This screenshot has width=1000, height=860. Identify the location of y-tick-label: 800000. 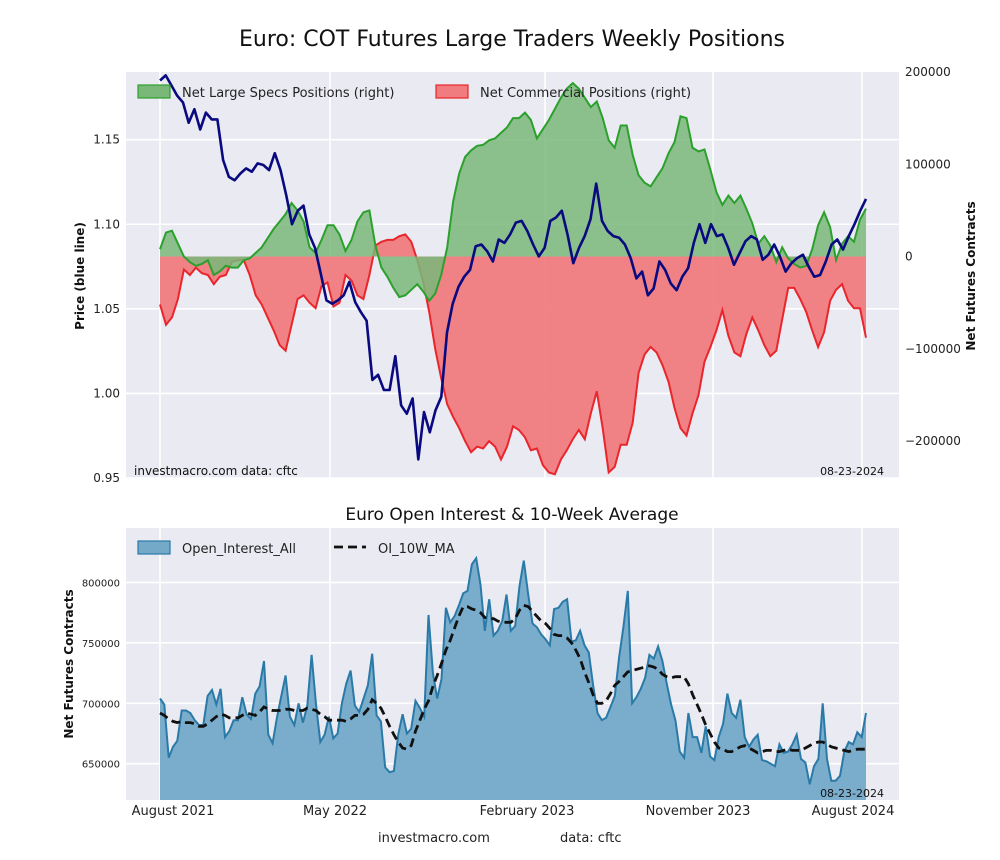
(101, 583).